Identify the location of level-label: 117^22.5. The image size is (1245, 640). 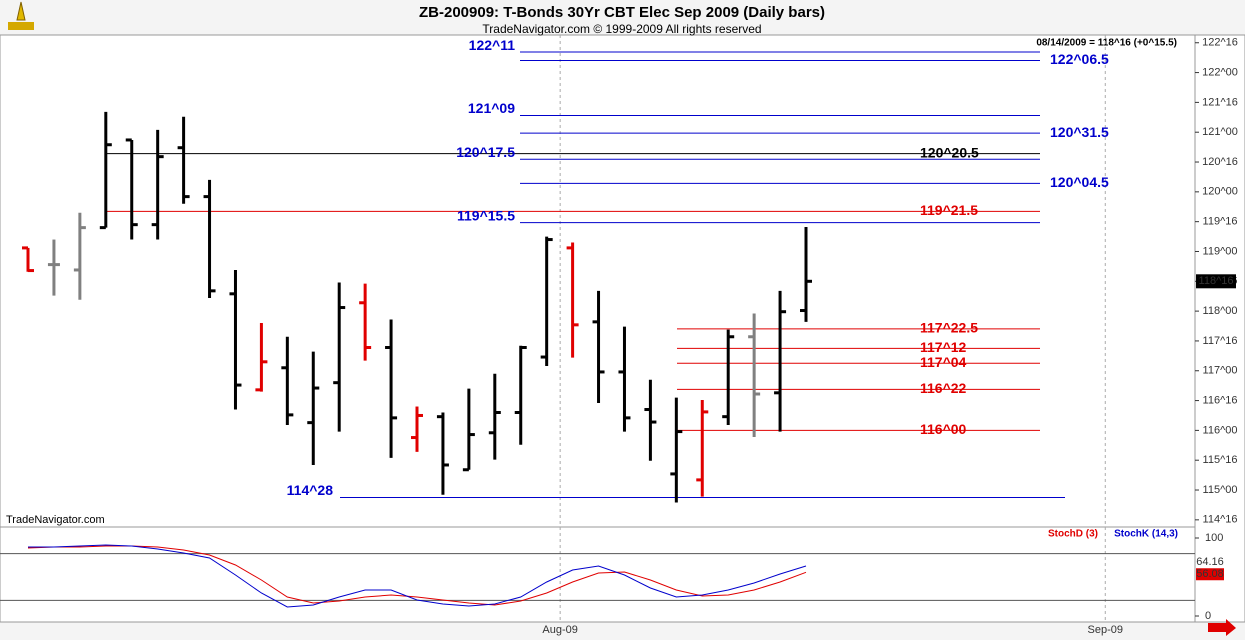
(949, 328).